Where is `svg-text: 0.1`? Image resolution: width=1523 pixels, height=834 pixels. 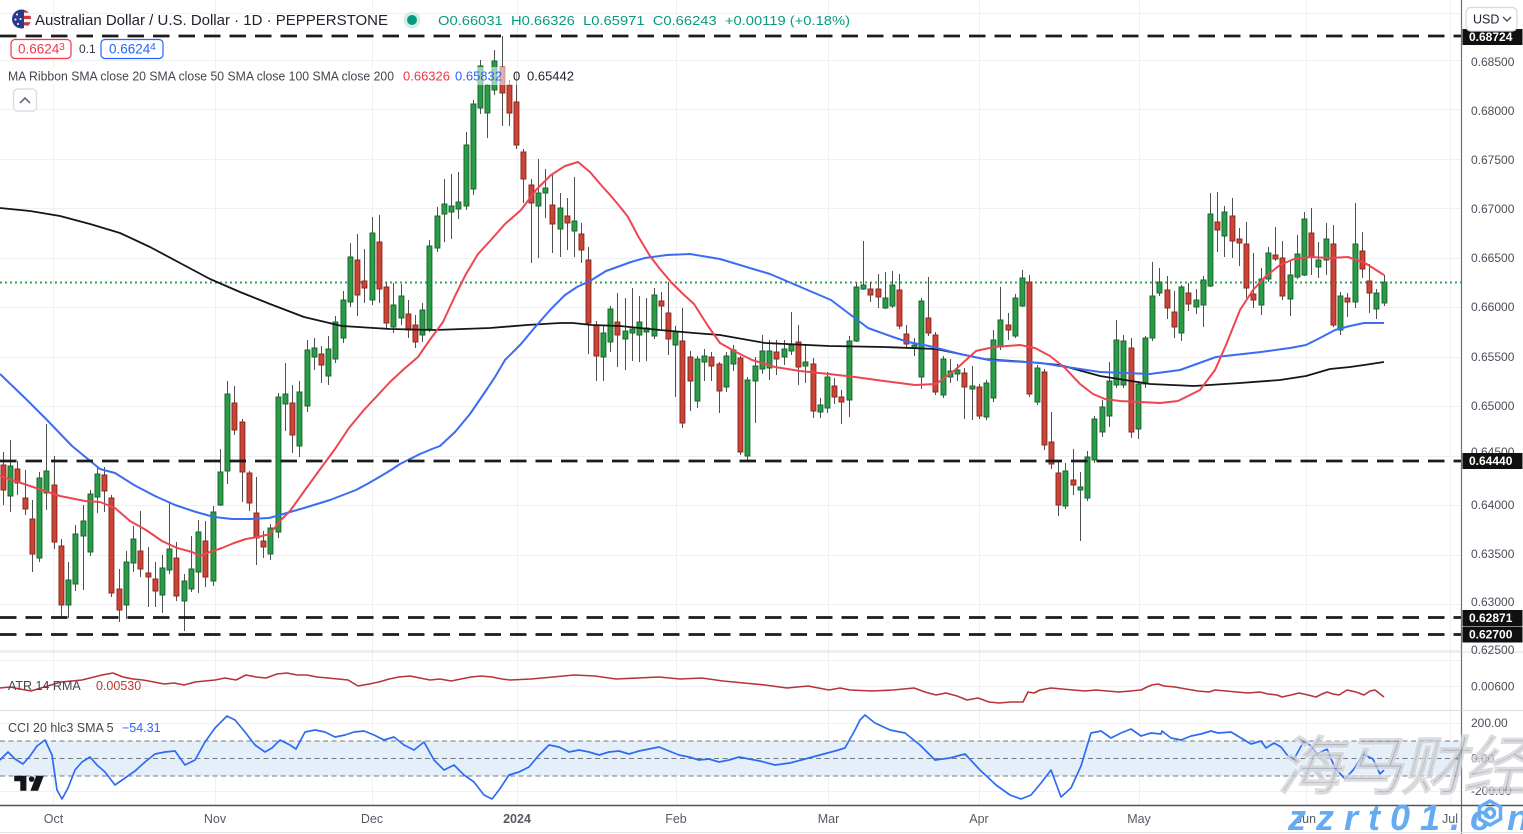
svg-text: 0.1 is located at coordinates (87, 49).